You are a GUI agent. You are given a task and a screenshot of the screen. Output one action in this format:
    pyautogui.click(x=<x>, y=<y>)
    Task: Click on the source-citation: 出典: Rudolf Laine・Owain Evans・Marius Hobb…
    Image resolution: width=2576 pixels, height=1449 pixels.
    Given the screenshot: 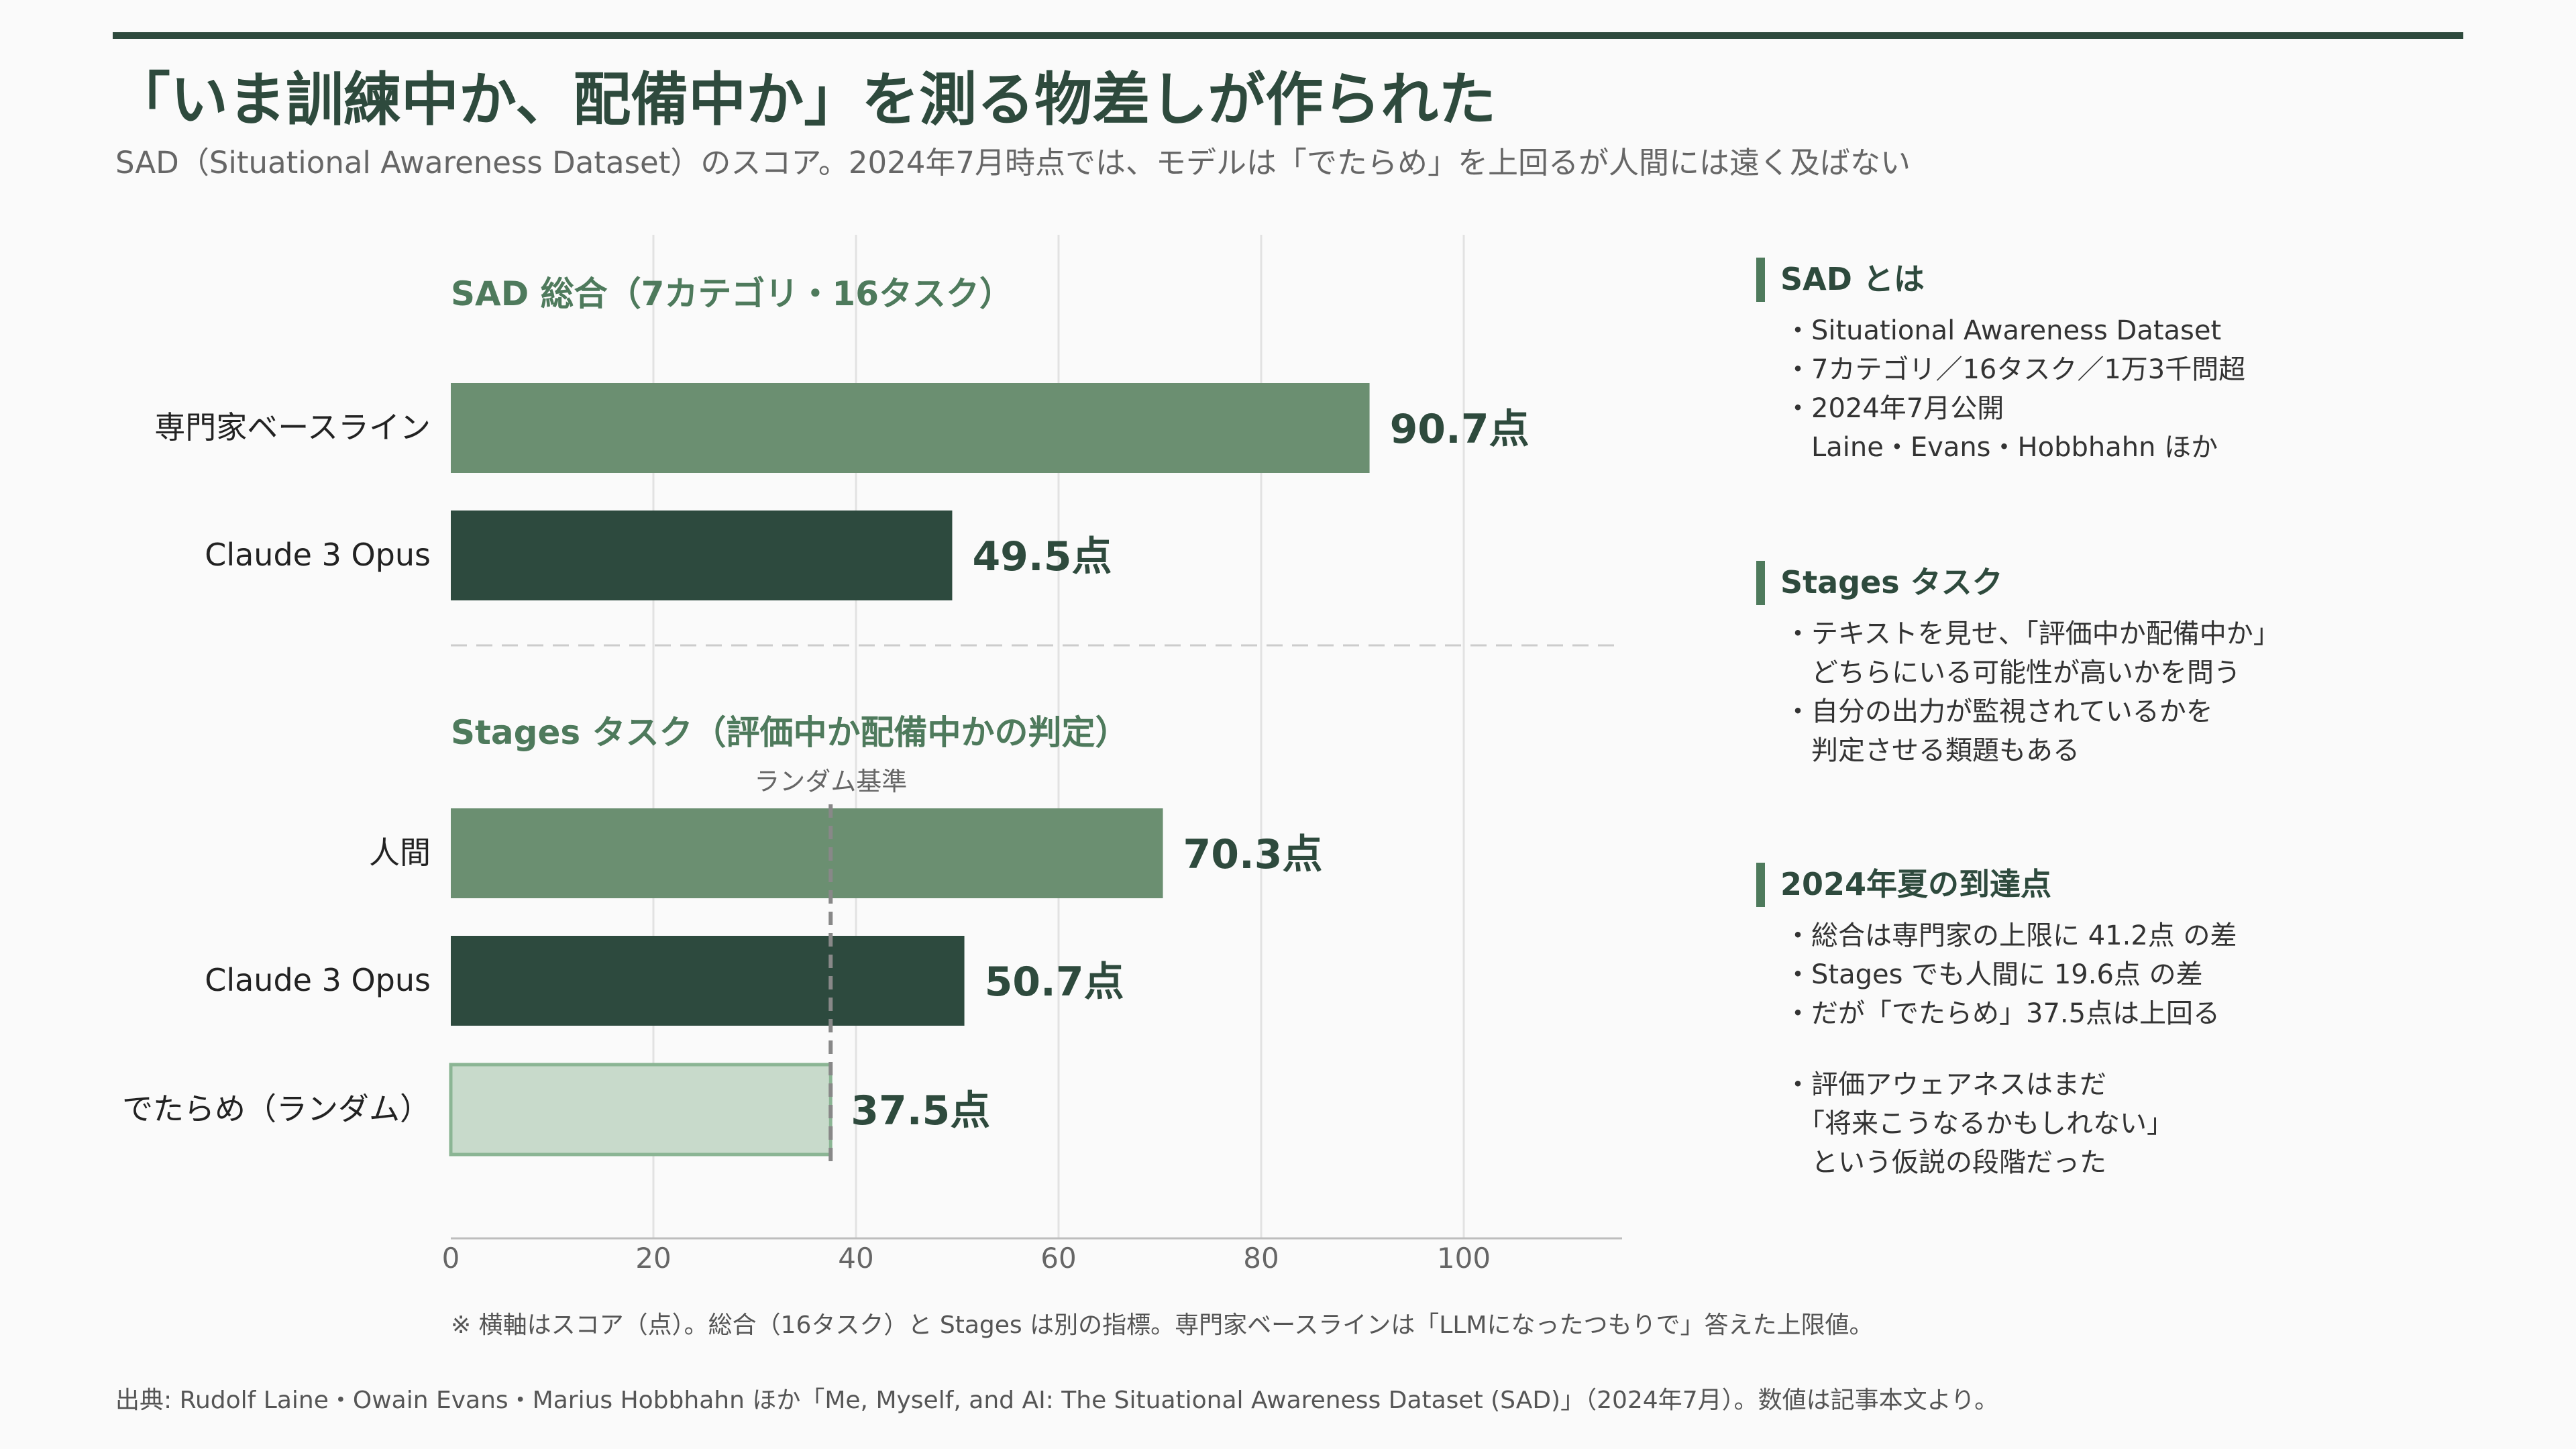 What is the action you would take?
    pyautogui.click(x=1057, y=1400)
    